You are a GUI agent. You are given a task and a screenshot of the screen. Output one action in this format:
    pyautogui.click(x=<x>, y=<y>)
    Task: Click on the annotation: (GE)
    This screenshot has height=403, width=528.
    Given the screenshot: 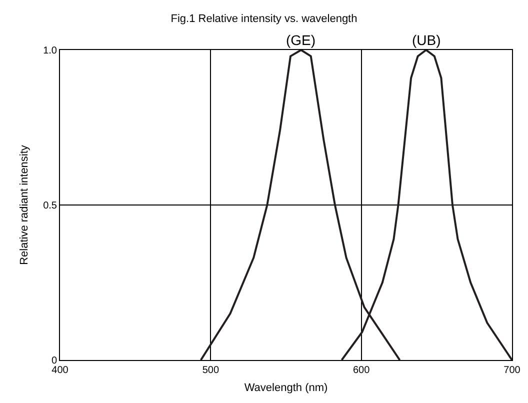 What is the action you would take?
    pyautogui.click(x=301, y=40)
    